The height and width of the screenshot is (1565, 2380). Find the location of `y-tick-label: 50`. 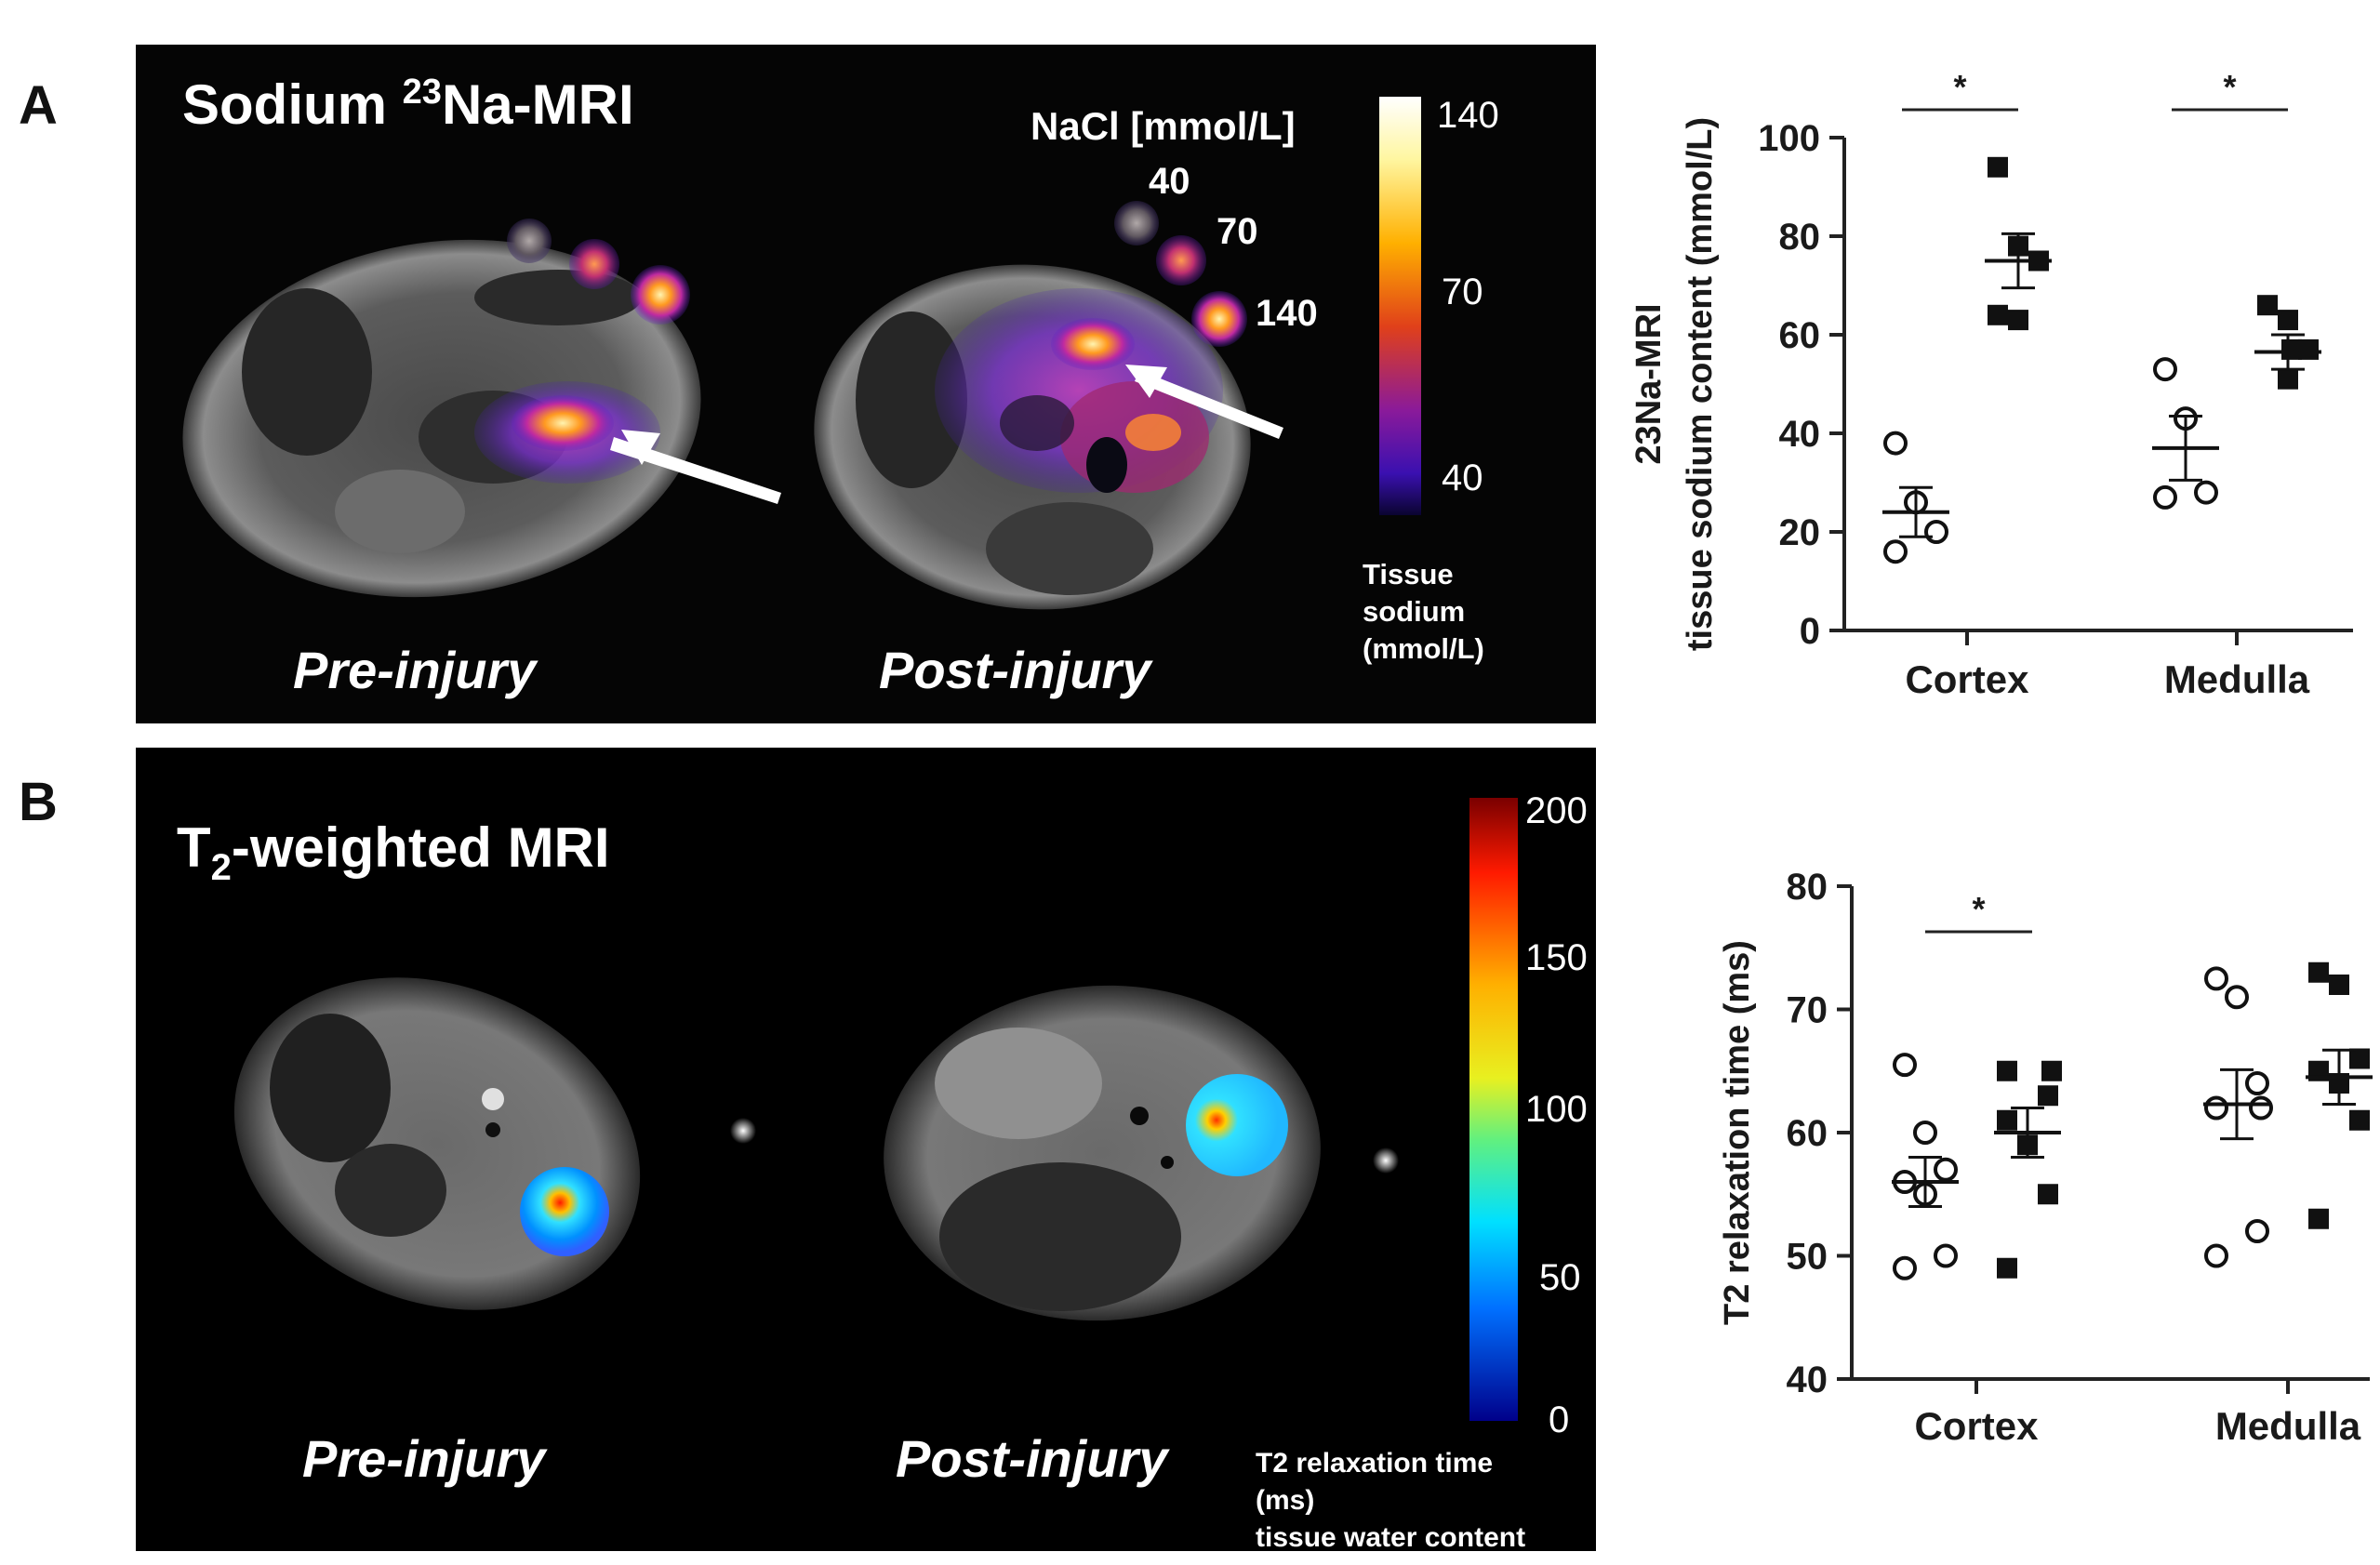

y-tick-label: 50 is located at coordinates (1807, 1257).